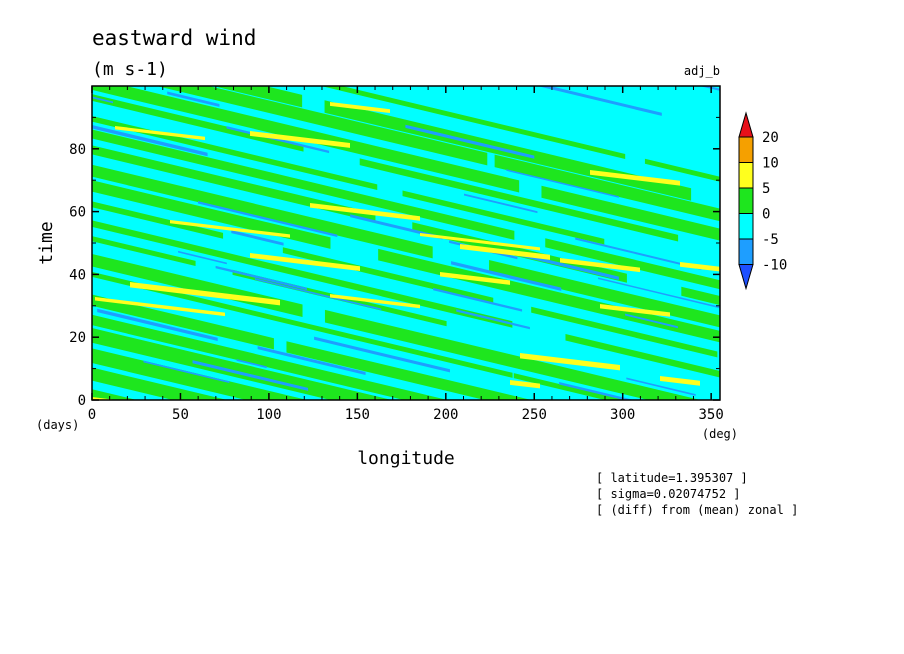 Image resolution: width=904 pixels, height=654 pixels. I want to click on y-tick-label: 20, so click(77, 338).